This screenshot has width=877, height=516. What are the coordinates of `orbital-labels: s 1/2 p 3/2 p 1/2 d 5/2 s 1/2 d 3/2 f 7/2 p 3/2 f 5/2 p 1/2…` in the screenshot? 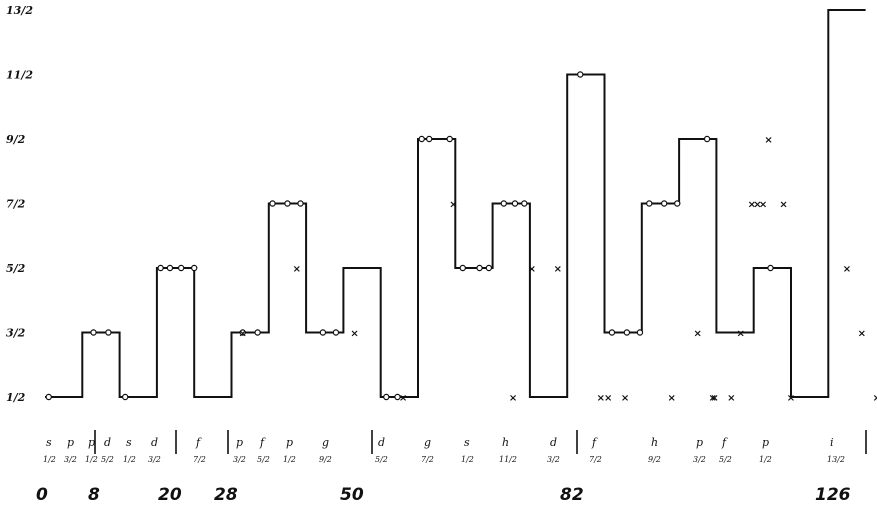 It's located at (444, 450).